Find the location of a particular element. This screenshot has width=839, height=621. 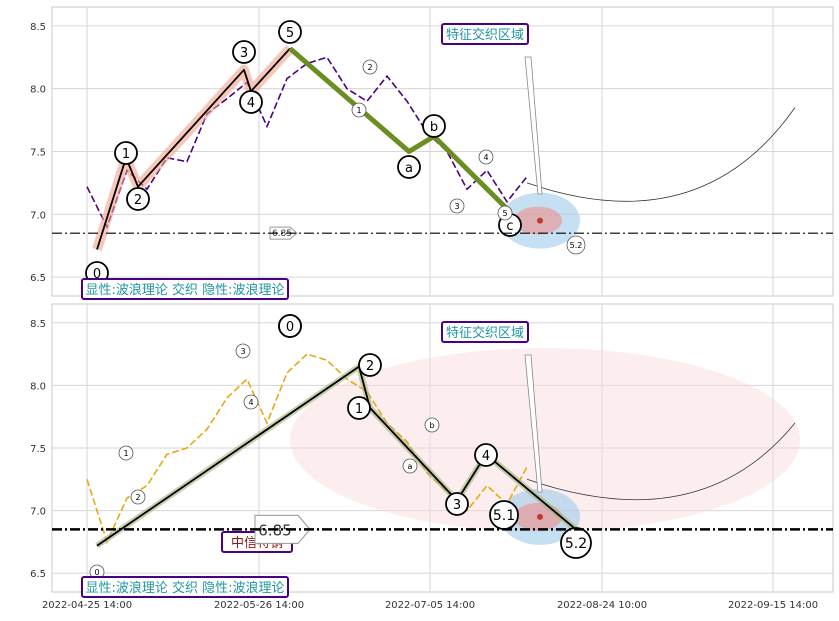

wave-label: 5.1 is located at coordinates (504, 516).